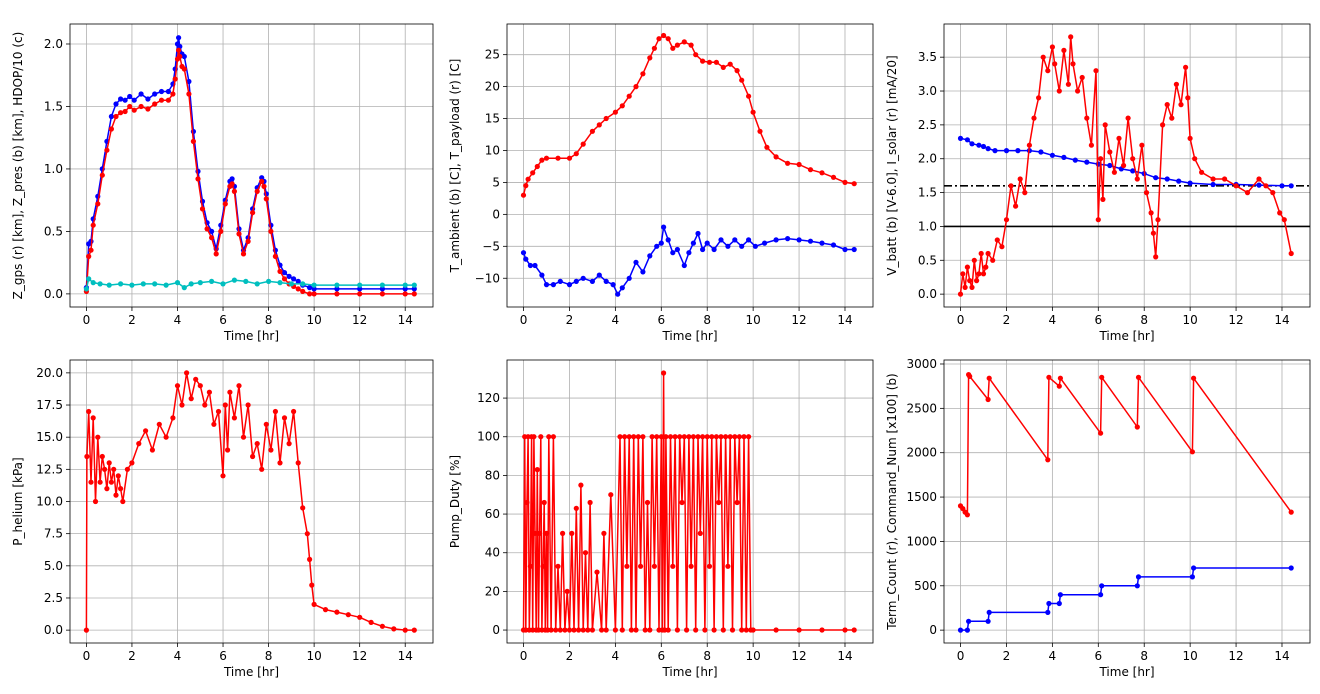  I want to click on y-tick-label: 40, so click(492, 553).